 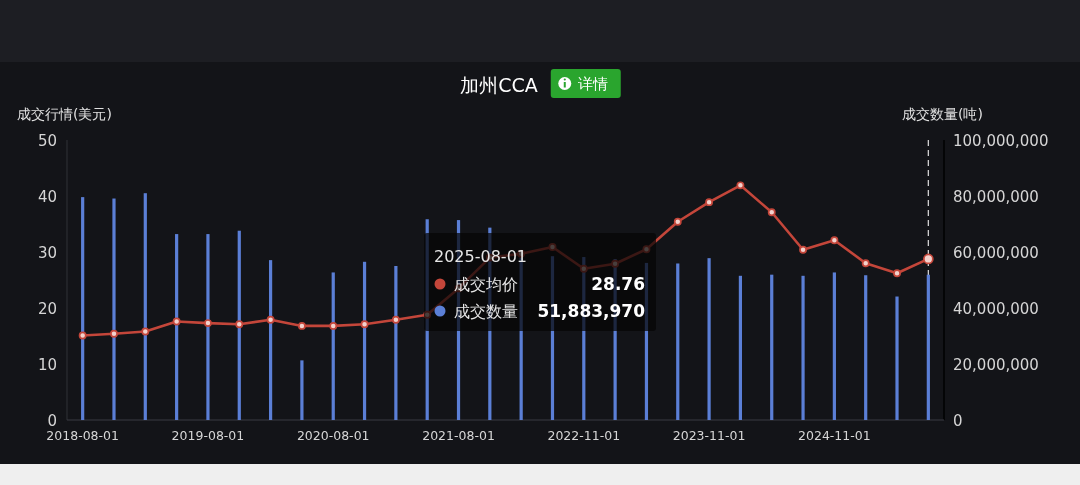 What do you see at coordinates (584, 435) in the screenshot?
I see `x-tick-label: 2022-11-01` at bounding box center [584, 435].